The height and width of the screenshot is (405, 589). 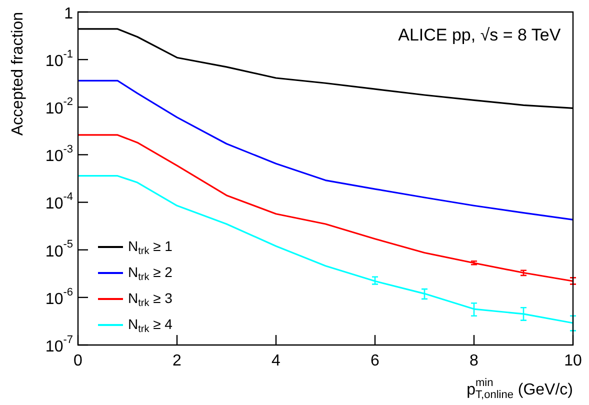 I want to click on x-tick-label: 0, so click(x=78, y=361).